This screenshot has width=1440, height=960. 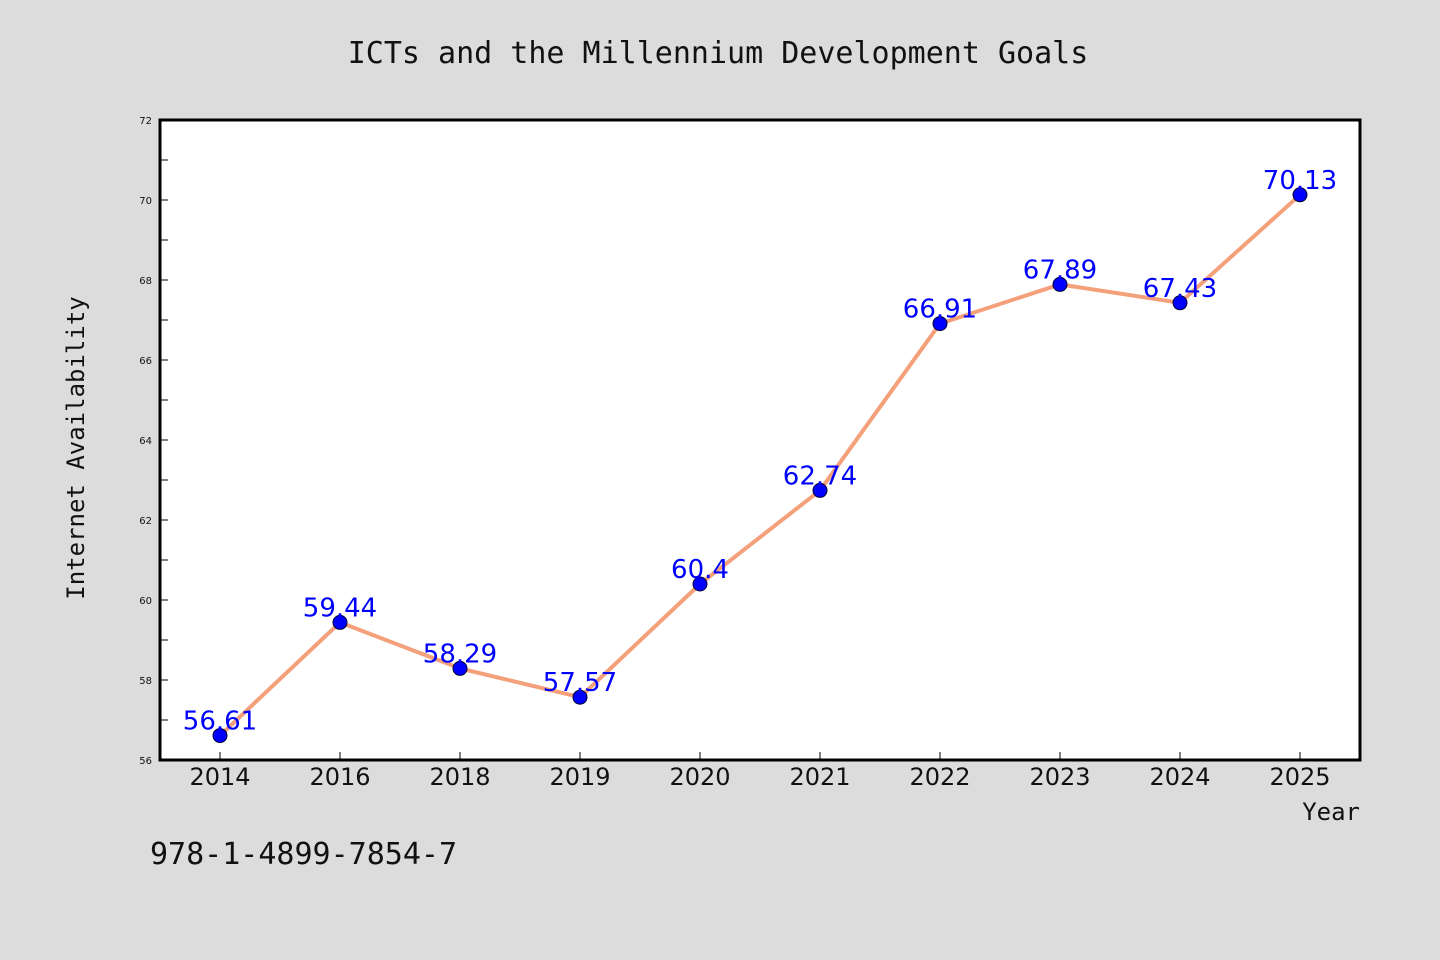 I want to click on data-label: 67.43, so click(x=1180, y=289).